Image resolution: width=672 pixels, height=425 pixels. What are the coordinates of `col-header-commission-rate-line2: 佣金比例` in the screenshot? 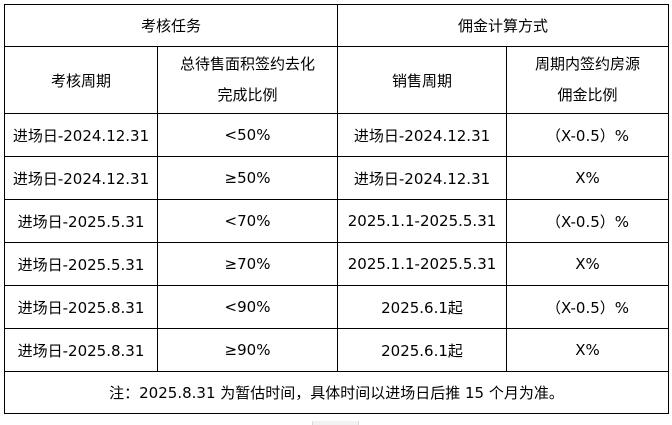 It's located at (587, 95).